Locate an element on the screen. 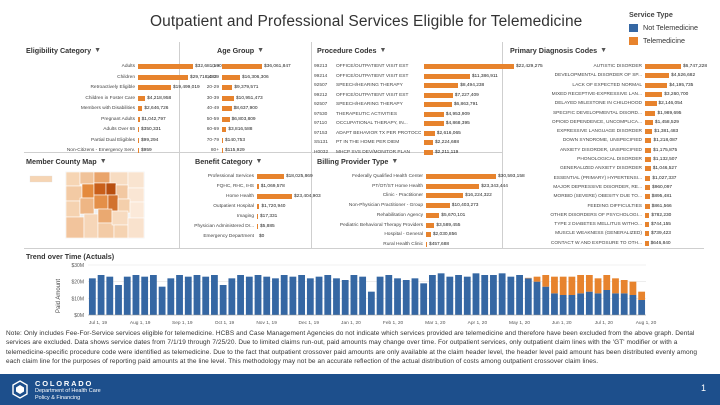 This screenshot has width=720, height=405. billing-row: Rehabilitation Agency $5,670,101 is located at coordinates (427, 215).